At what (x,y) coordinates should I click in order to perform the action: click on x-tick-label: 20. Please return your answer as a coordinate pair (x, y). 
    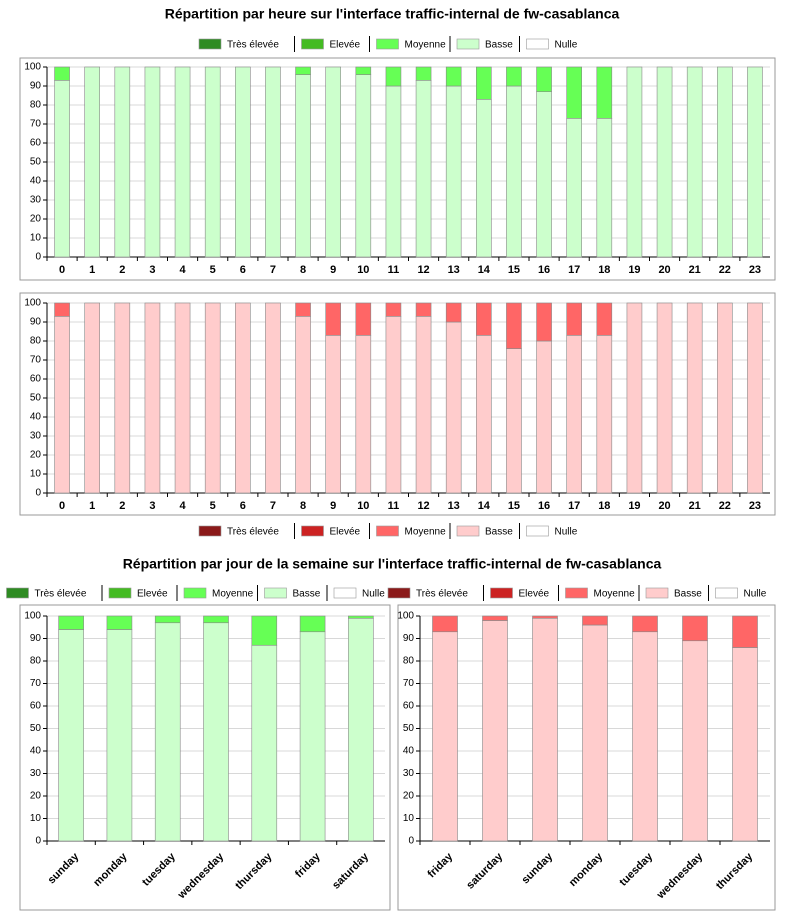
    Looking at the image, I should click on (664, 506).